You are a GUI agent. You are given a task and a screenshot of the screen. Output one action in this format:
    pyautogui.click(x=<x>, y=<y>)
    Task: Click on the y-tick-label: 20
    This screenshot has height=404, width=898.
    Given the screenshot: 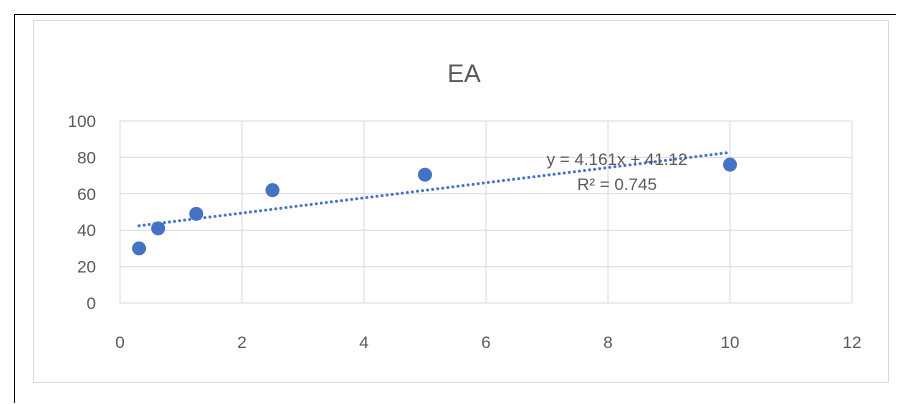 What is the action you would take?
    pyautogui.click(x=86, y=267)
    